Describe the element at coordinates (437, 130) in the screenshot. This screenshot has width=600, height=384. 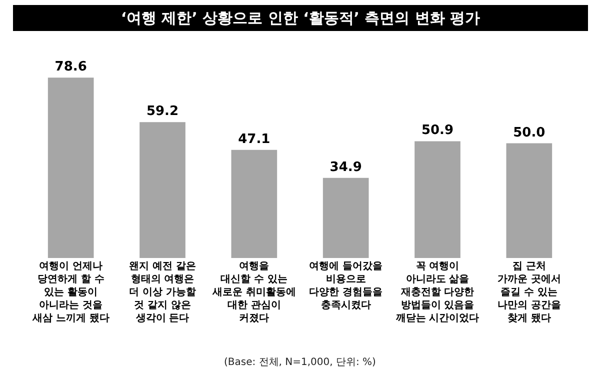
I see `data-label: 50.9` at that location.